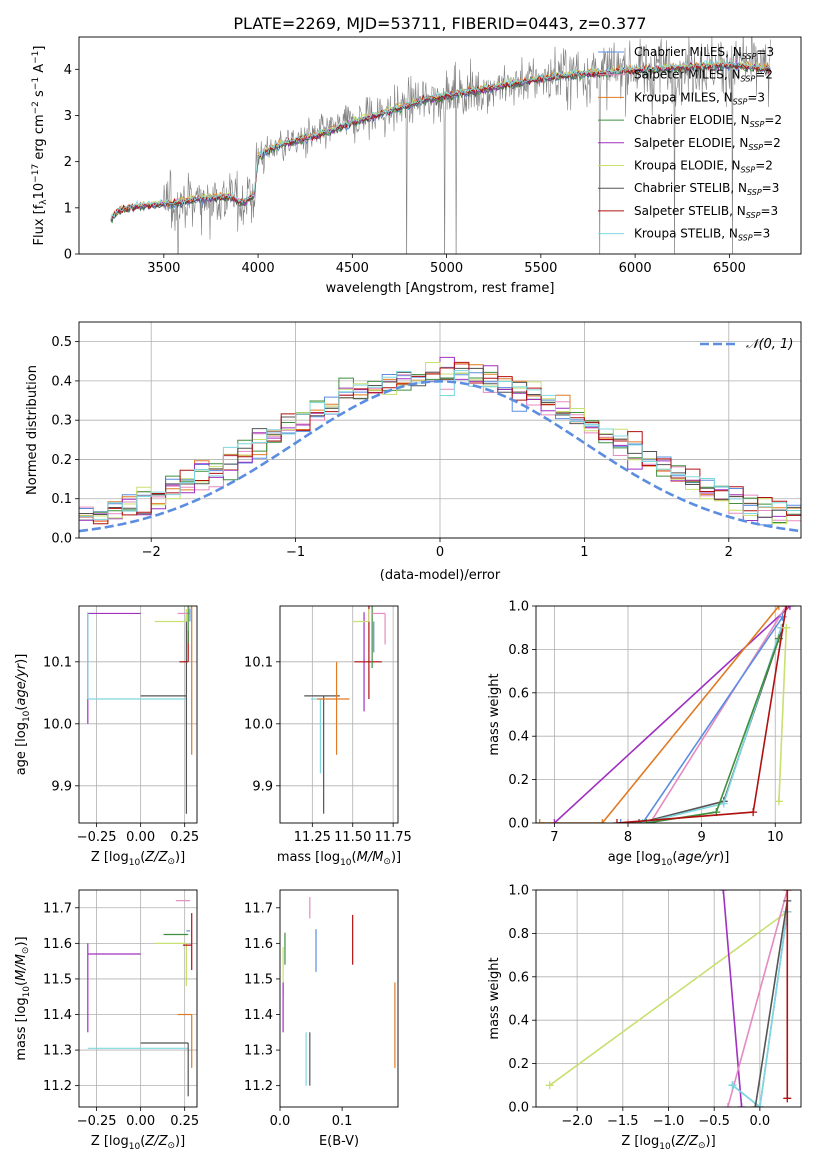 The width and height of the screenshot is (819, 1170). What do you see at coordinates (692, 120) in the screenshot?
I see `legend-part: Chabrier ELODIE, N` at bounding box center [692, 120].